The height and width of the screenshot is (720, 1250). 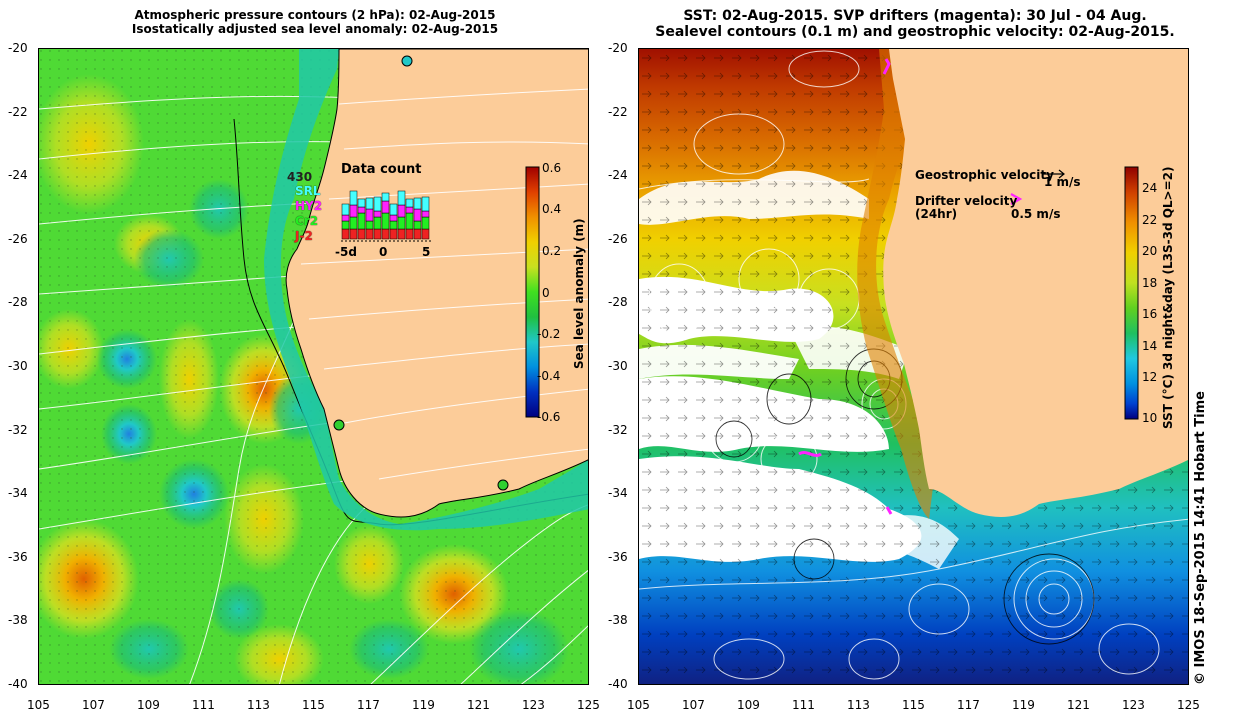 I want to click on sla-cb-tick: -0.4, so click(x=549, y=376).